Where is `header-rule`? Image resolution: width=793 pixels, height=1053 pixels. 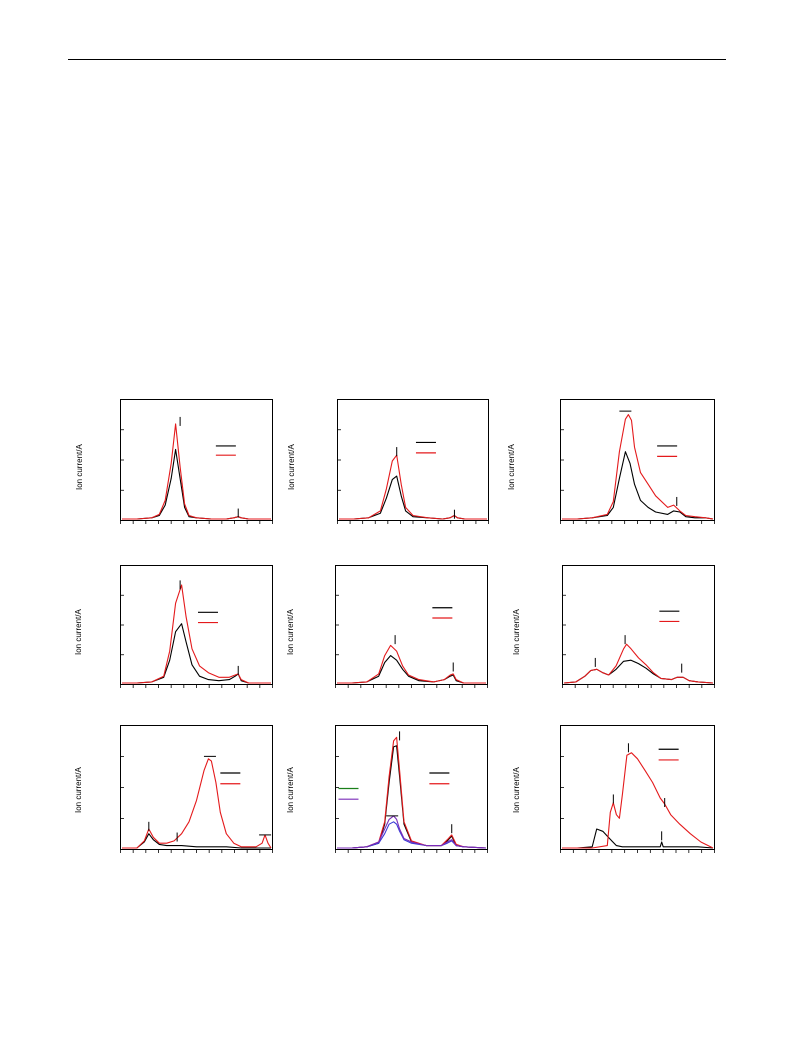 header-rule is located at coordinates (397, 59).